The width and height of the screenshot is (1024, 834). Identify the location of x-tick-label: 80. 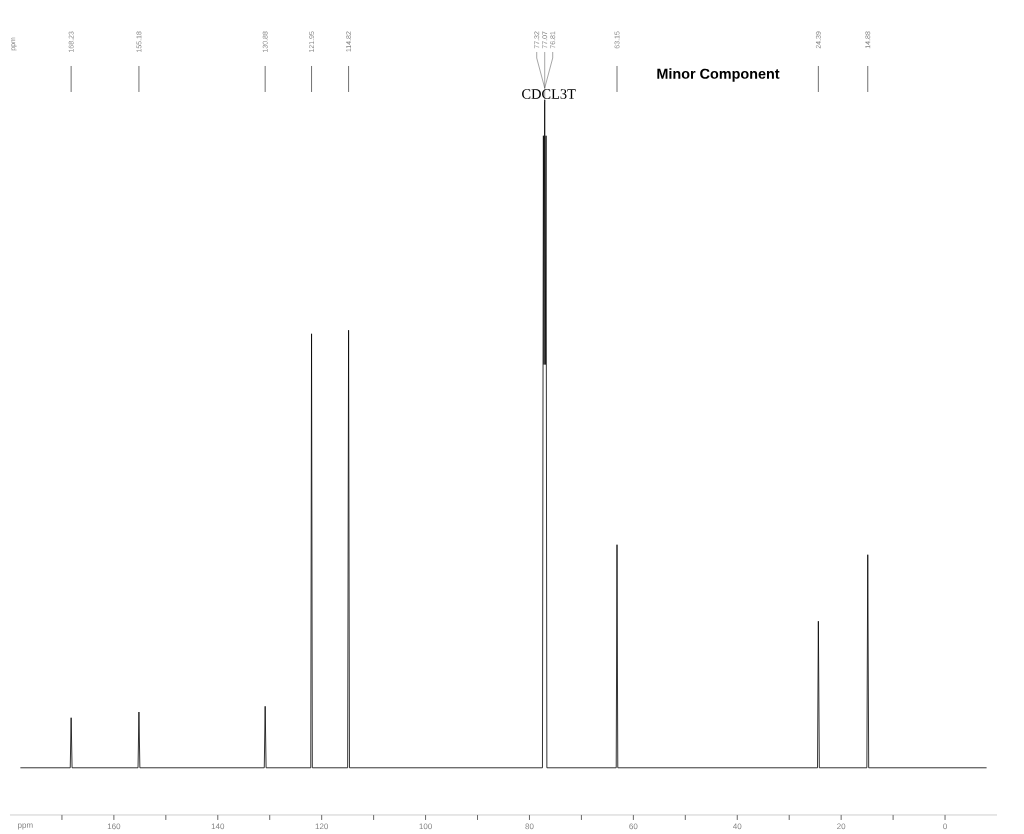
(529, 826).